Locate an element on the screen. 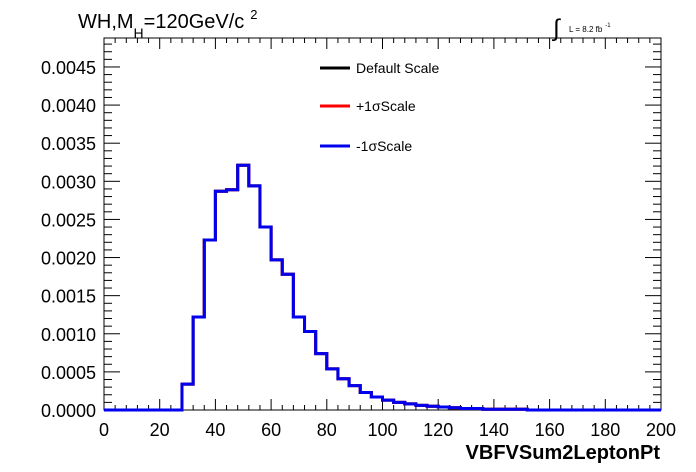 The width and height of the screenshot is (696, 472). x-tick-label: 180 is located at coordinates (605, 430).